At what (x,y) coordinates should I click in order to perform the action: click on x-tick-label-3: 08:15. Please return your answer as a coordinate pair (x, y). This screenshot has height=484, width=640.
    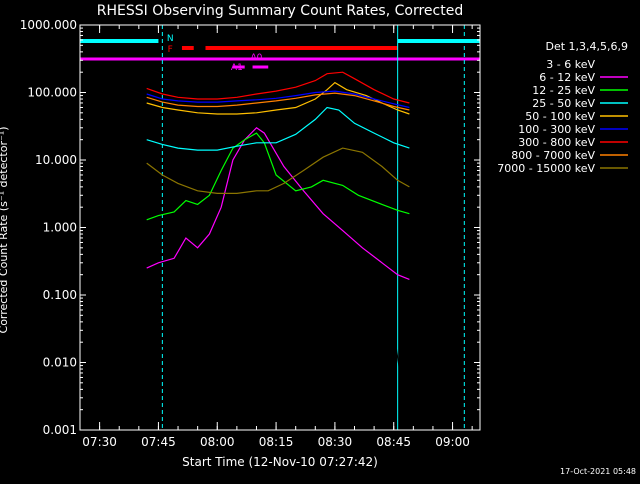
    Looking at the image, I should click on (276, 442).